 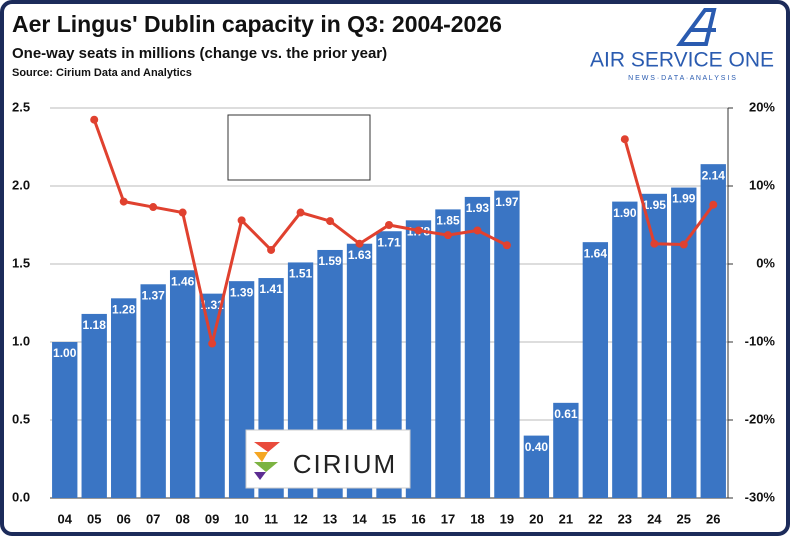 I want to click on data-label: 0.61, so click(x=566, y=414).